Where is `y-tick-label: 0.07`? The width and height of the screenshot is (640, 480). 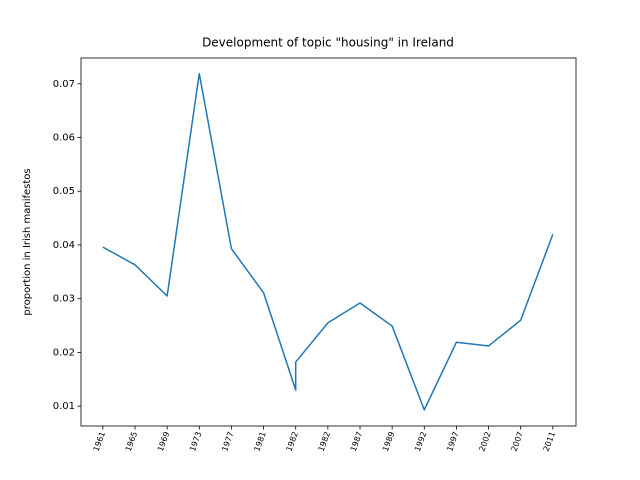 y-tick-label: 0.07 is located at coordinates (64, 84).